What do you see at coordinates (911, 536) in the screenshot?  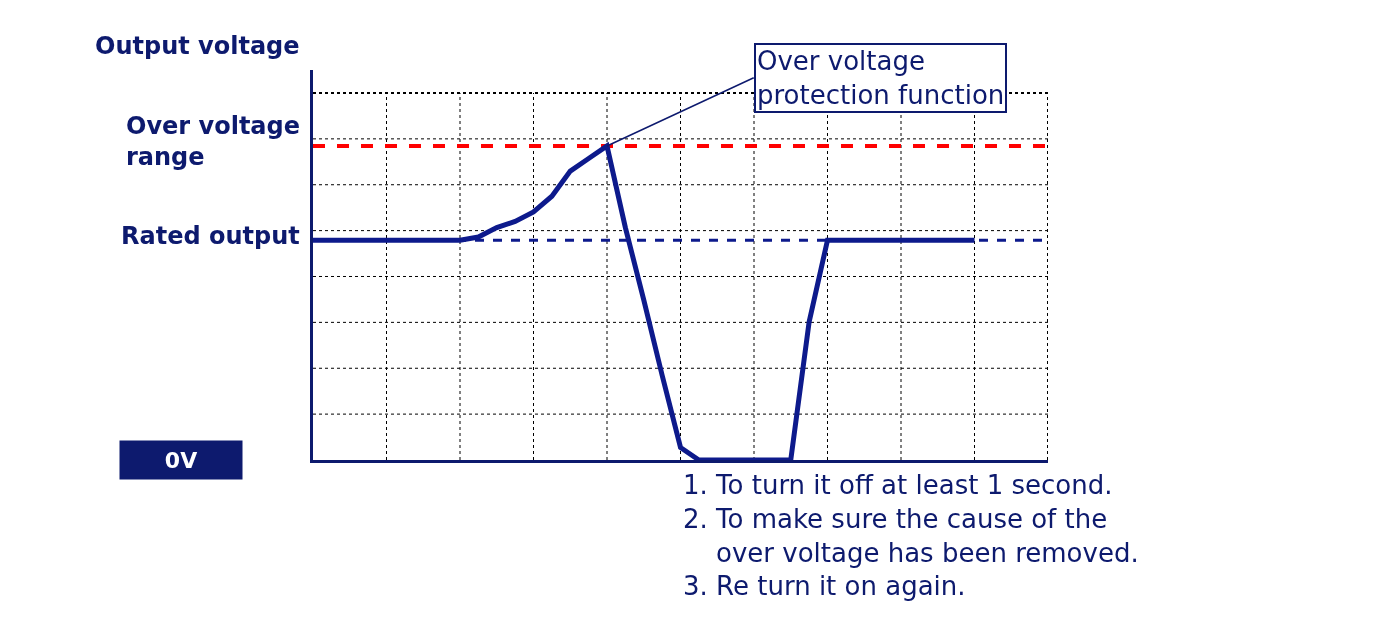 I see `text: 1. To turn it off at least 1 second. 2. To make sure the cause of the over voltage has been removed. 3. Re turn it on again.` at bounding box center [911, 536].